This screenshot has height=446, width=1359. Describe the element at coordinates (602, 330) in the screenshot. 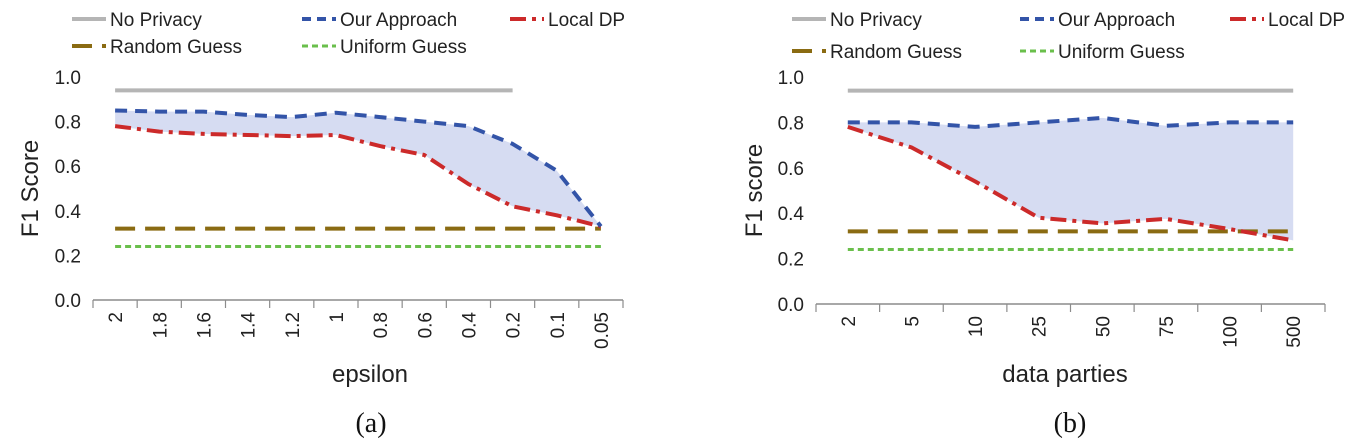

I see `x-tick-label: 0.05` at that location.